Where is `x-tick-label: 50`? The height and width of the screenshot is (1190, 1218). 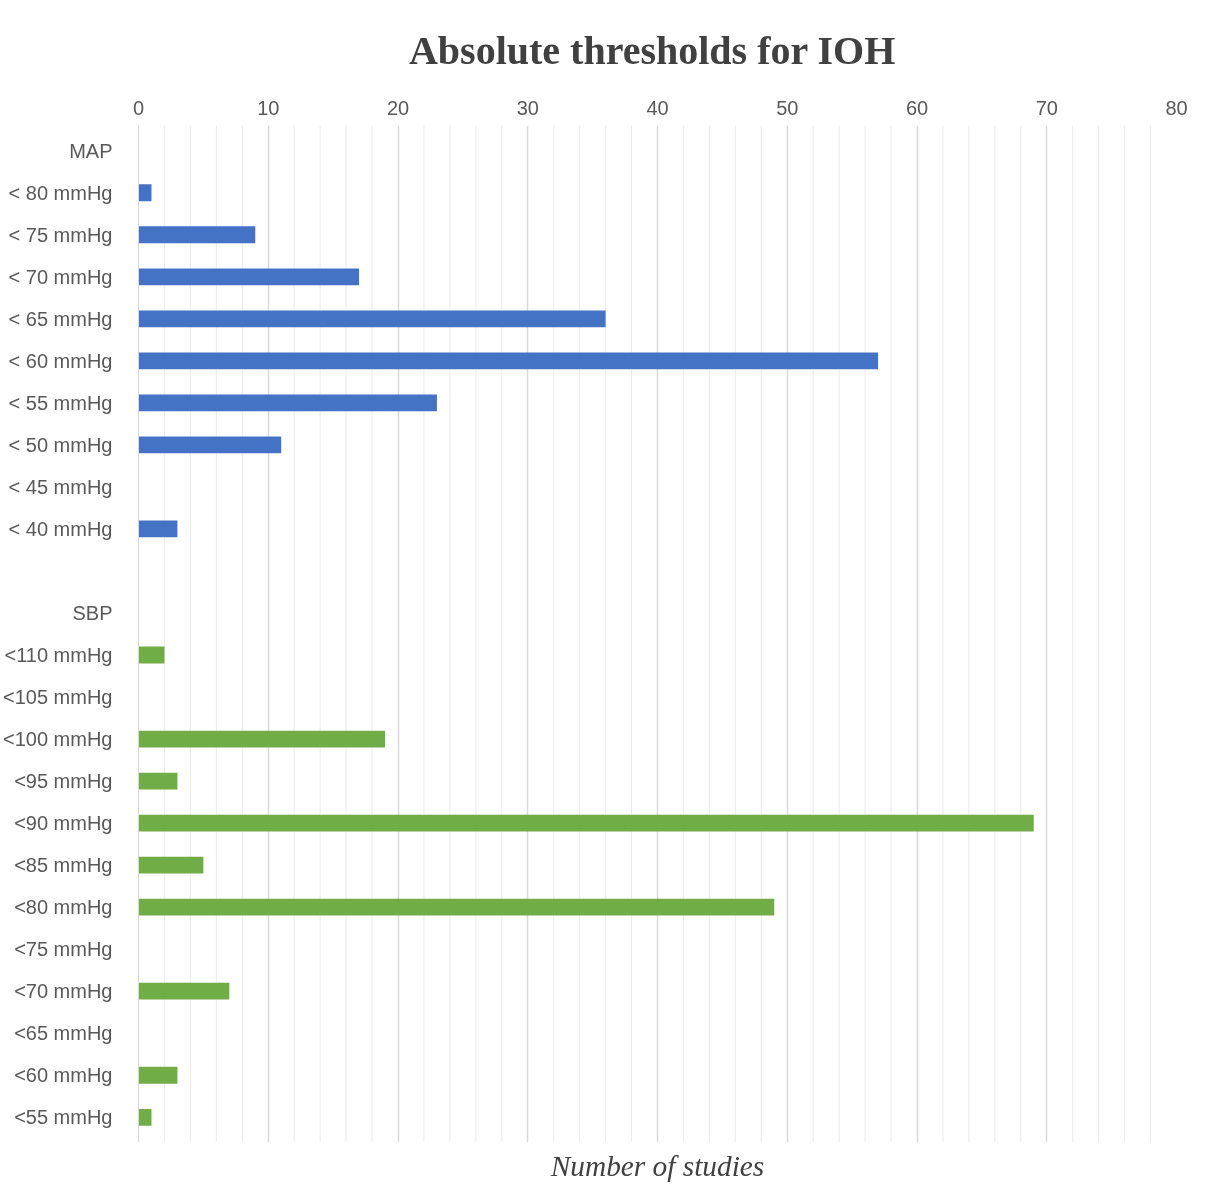 x-tick-label: 50 is located at coordinates (787, 107).